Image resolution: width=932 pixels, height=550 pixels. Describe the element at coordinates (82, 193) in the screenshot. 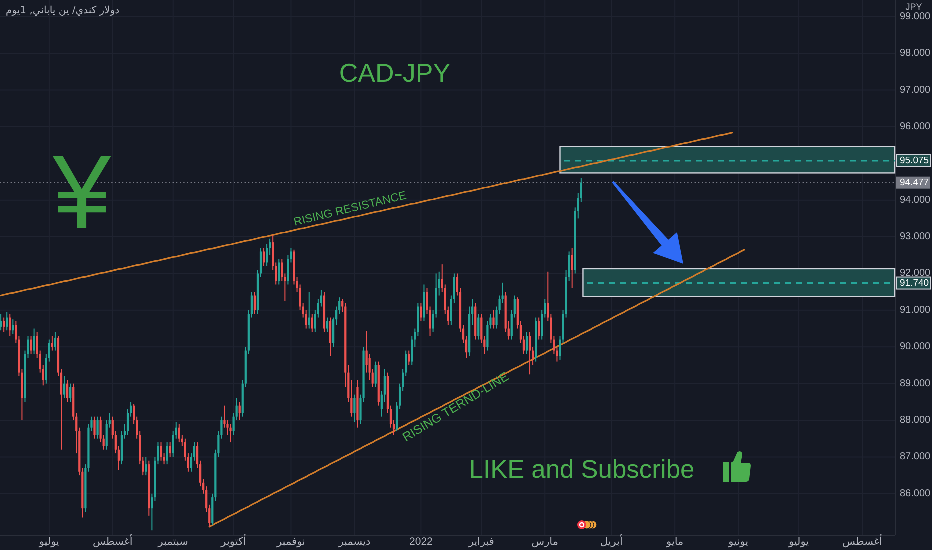

I see `annotation: ¥` at that location.